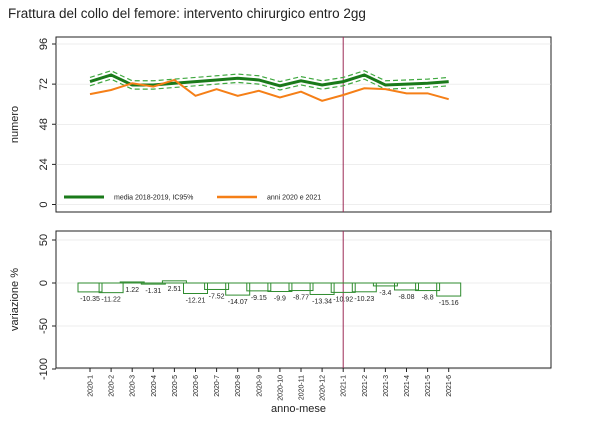  What do you see at coordinates (322, 301) in the screenshot?
I see `bar-value-label: -13.34` at bounding box center [322, 301].